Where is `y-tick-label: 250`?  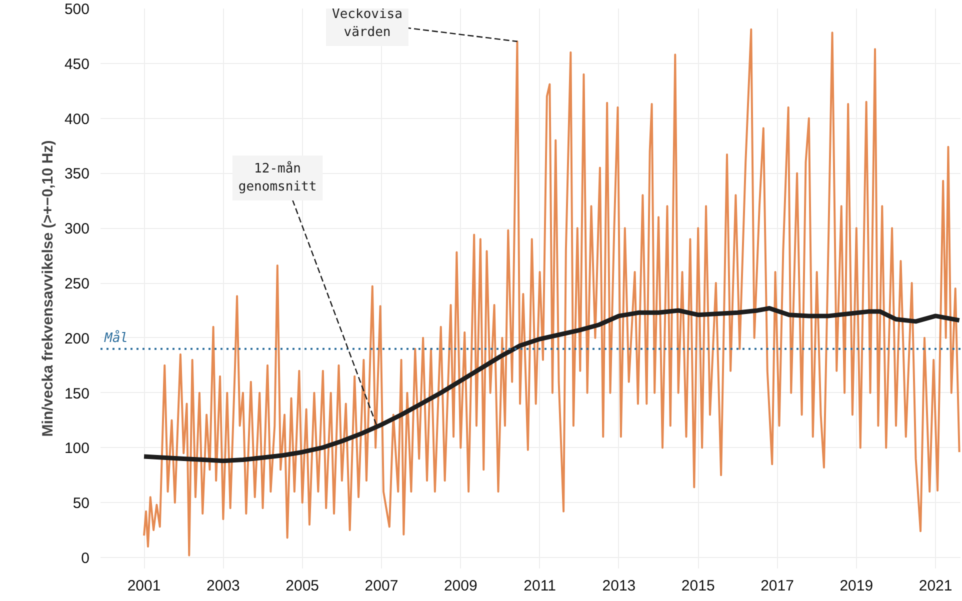
y-tick-label: 250 is located at coordinates (77, 284).